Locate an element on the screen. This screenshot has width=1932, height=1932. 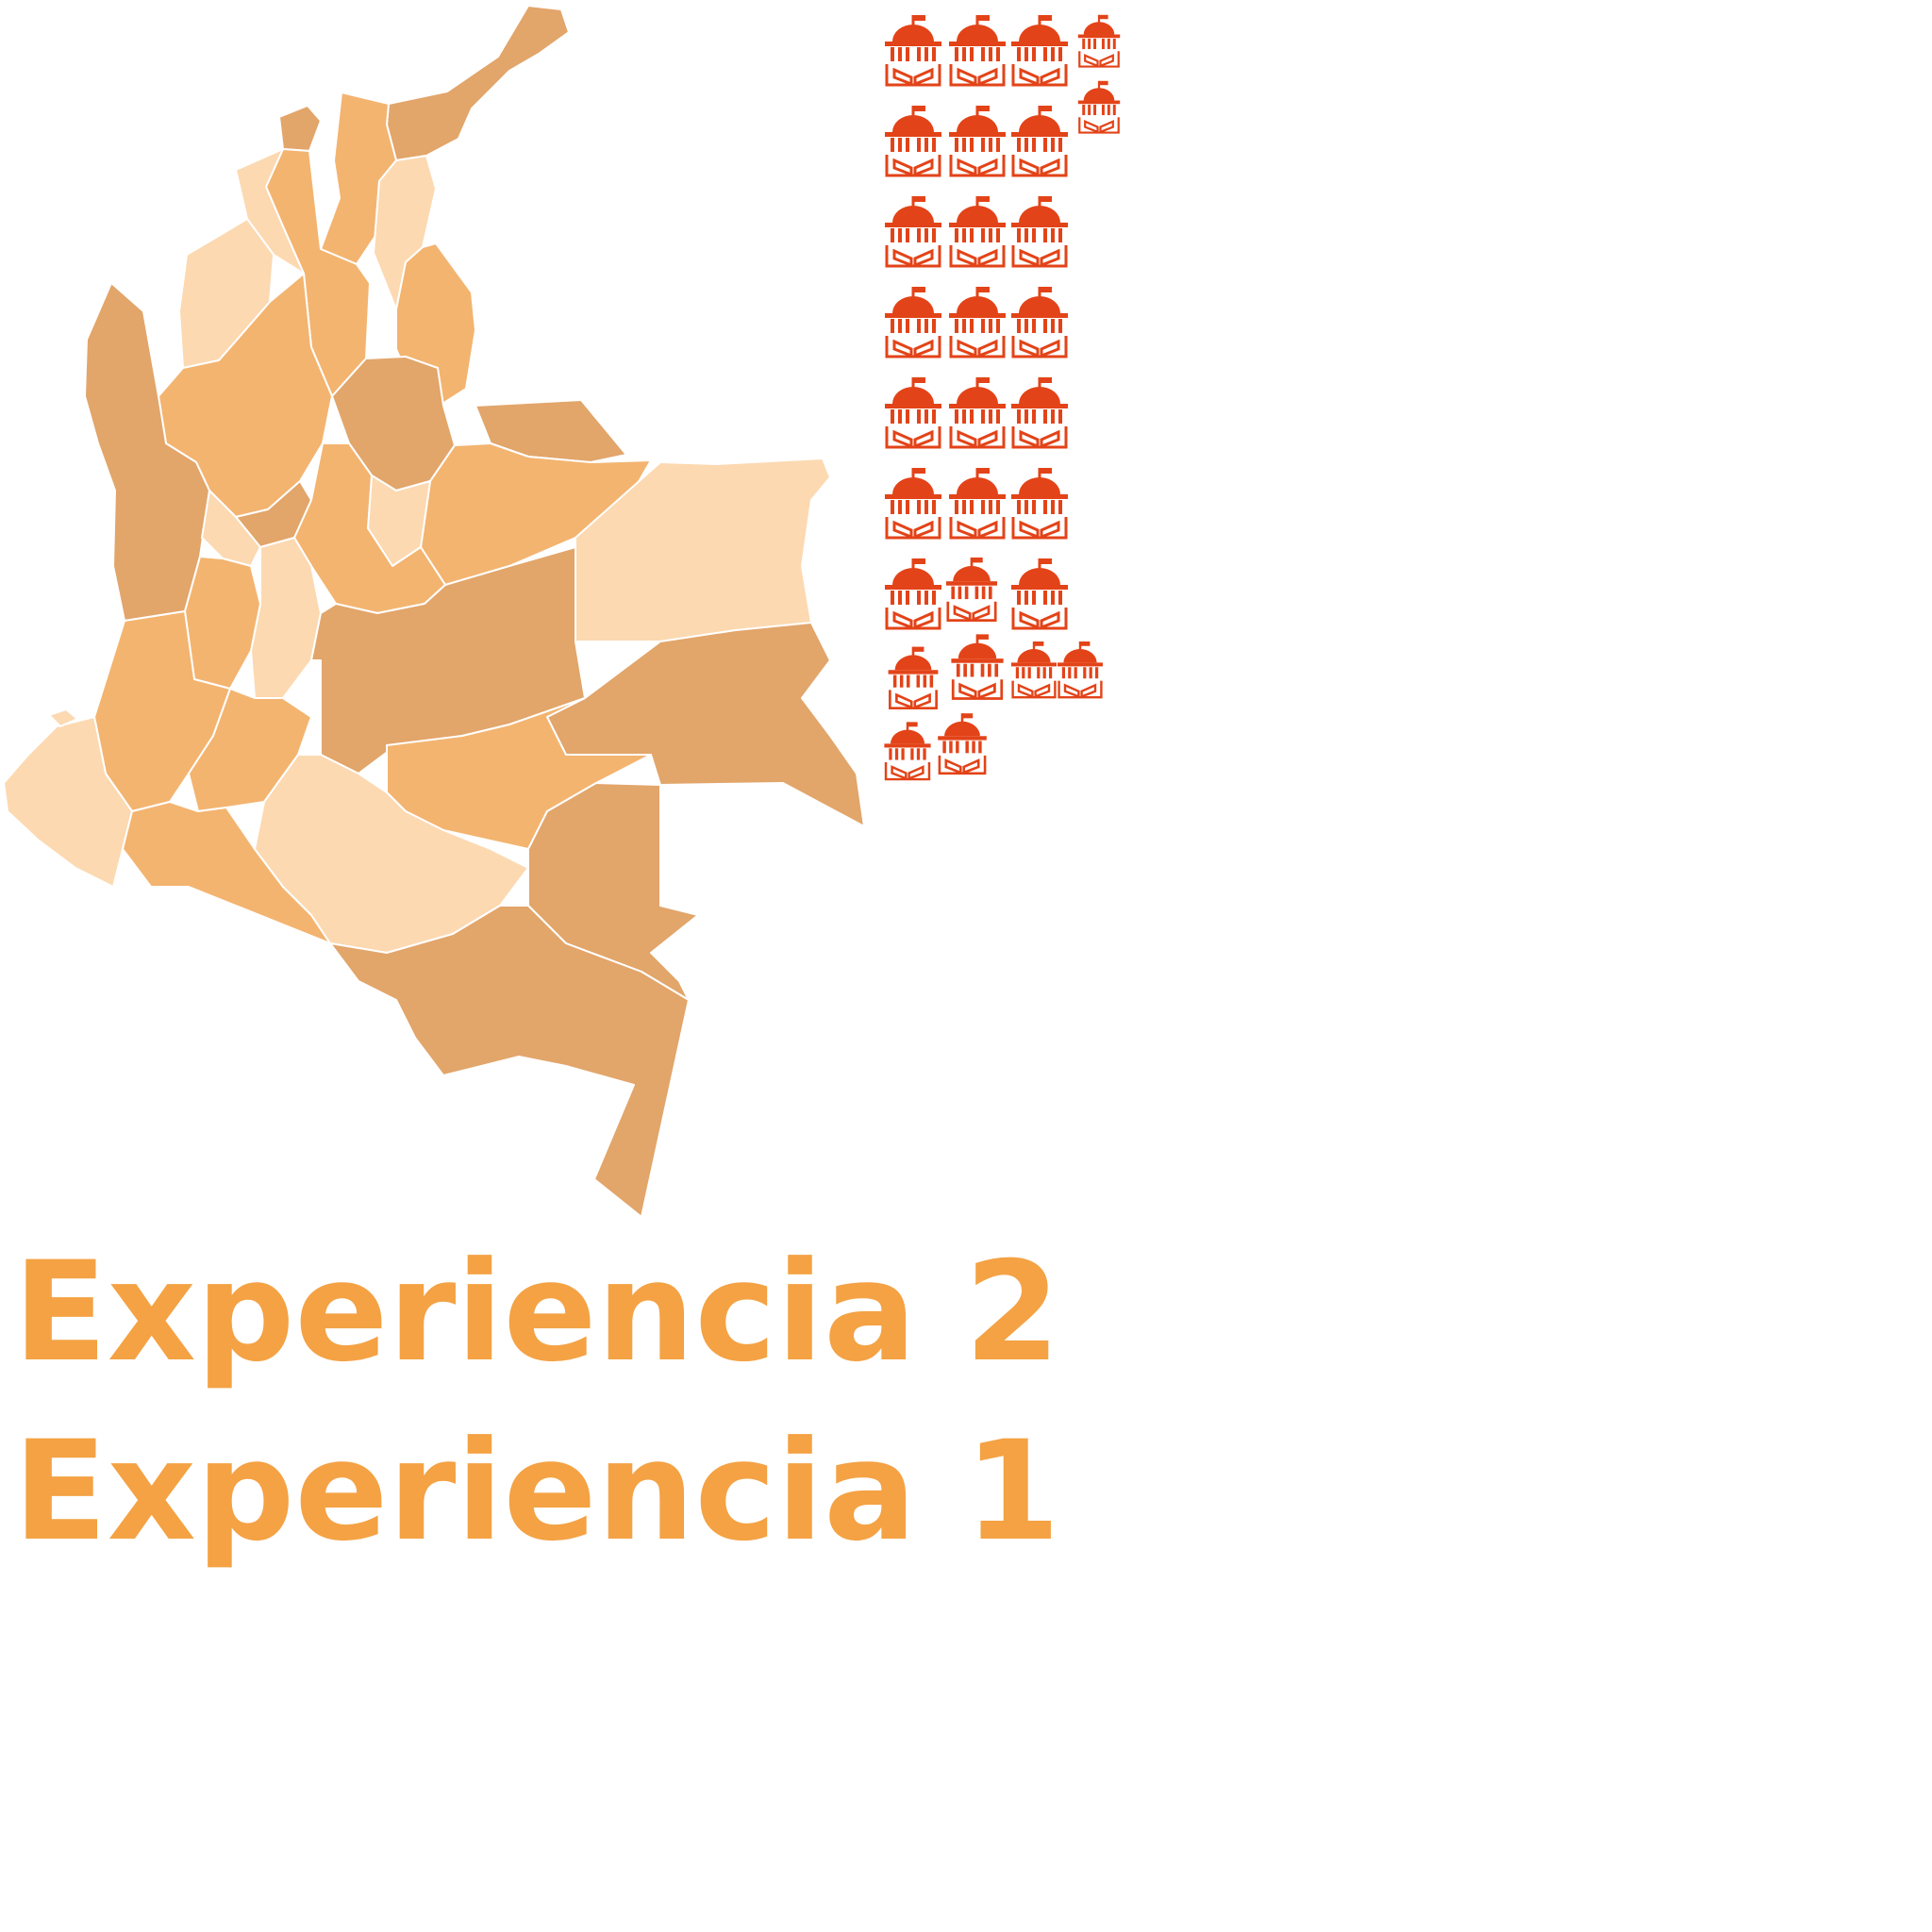
region-valle-del-cauca is located at coordinates (223, 623).